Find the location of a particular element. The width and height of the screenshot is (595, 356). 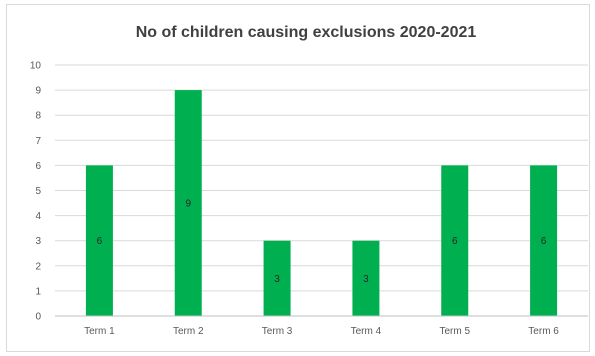

y-tick-label: 5 is located at coordinates (38, 191).